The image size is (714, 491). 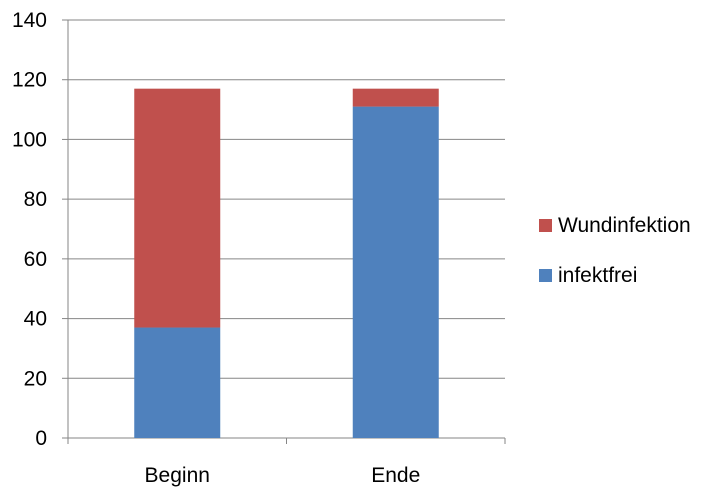 I want to click on legend-swatch-infektfrei, so click(x=545, y=275).